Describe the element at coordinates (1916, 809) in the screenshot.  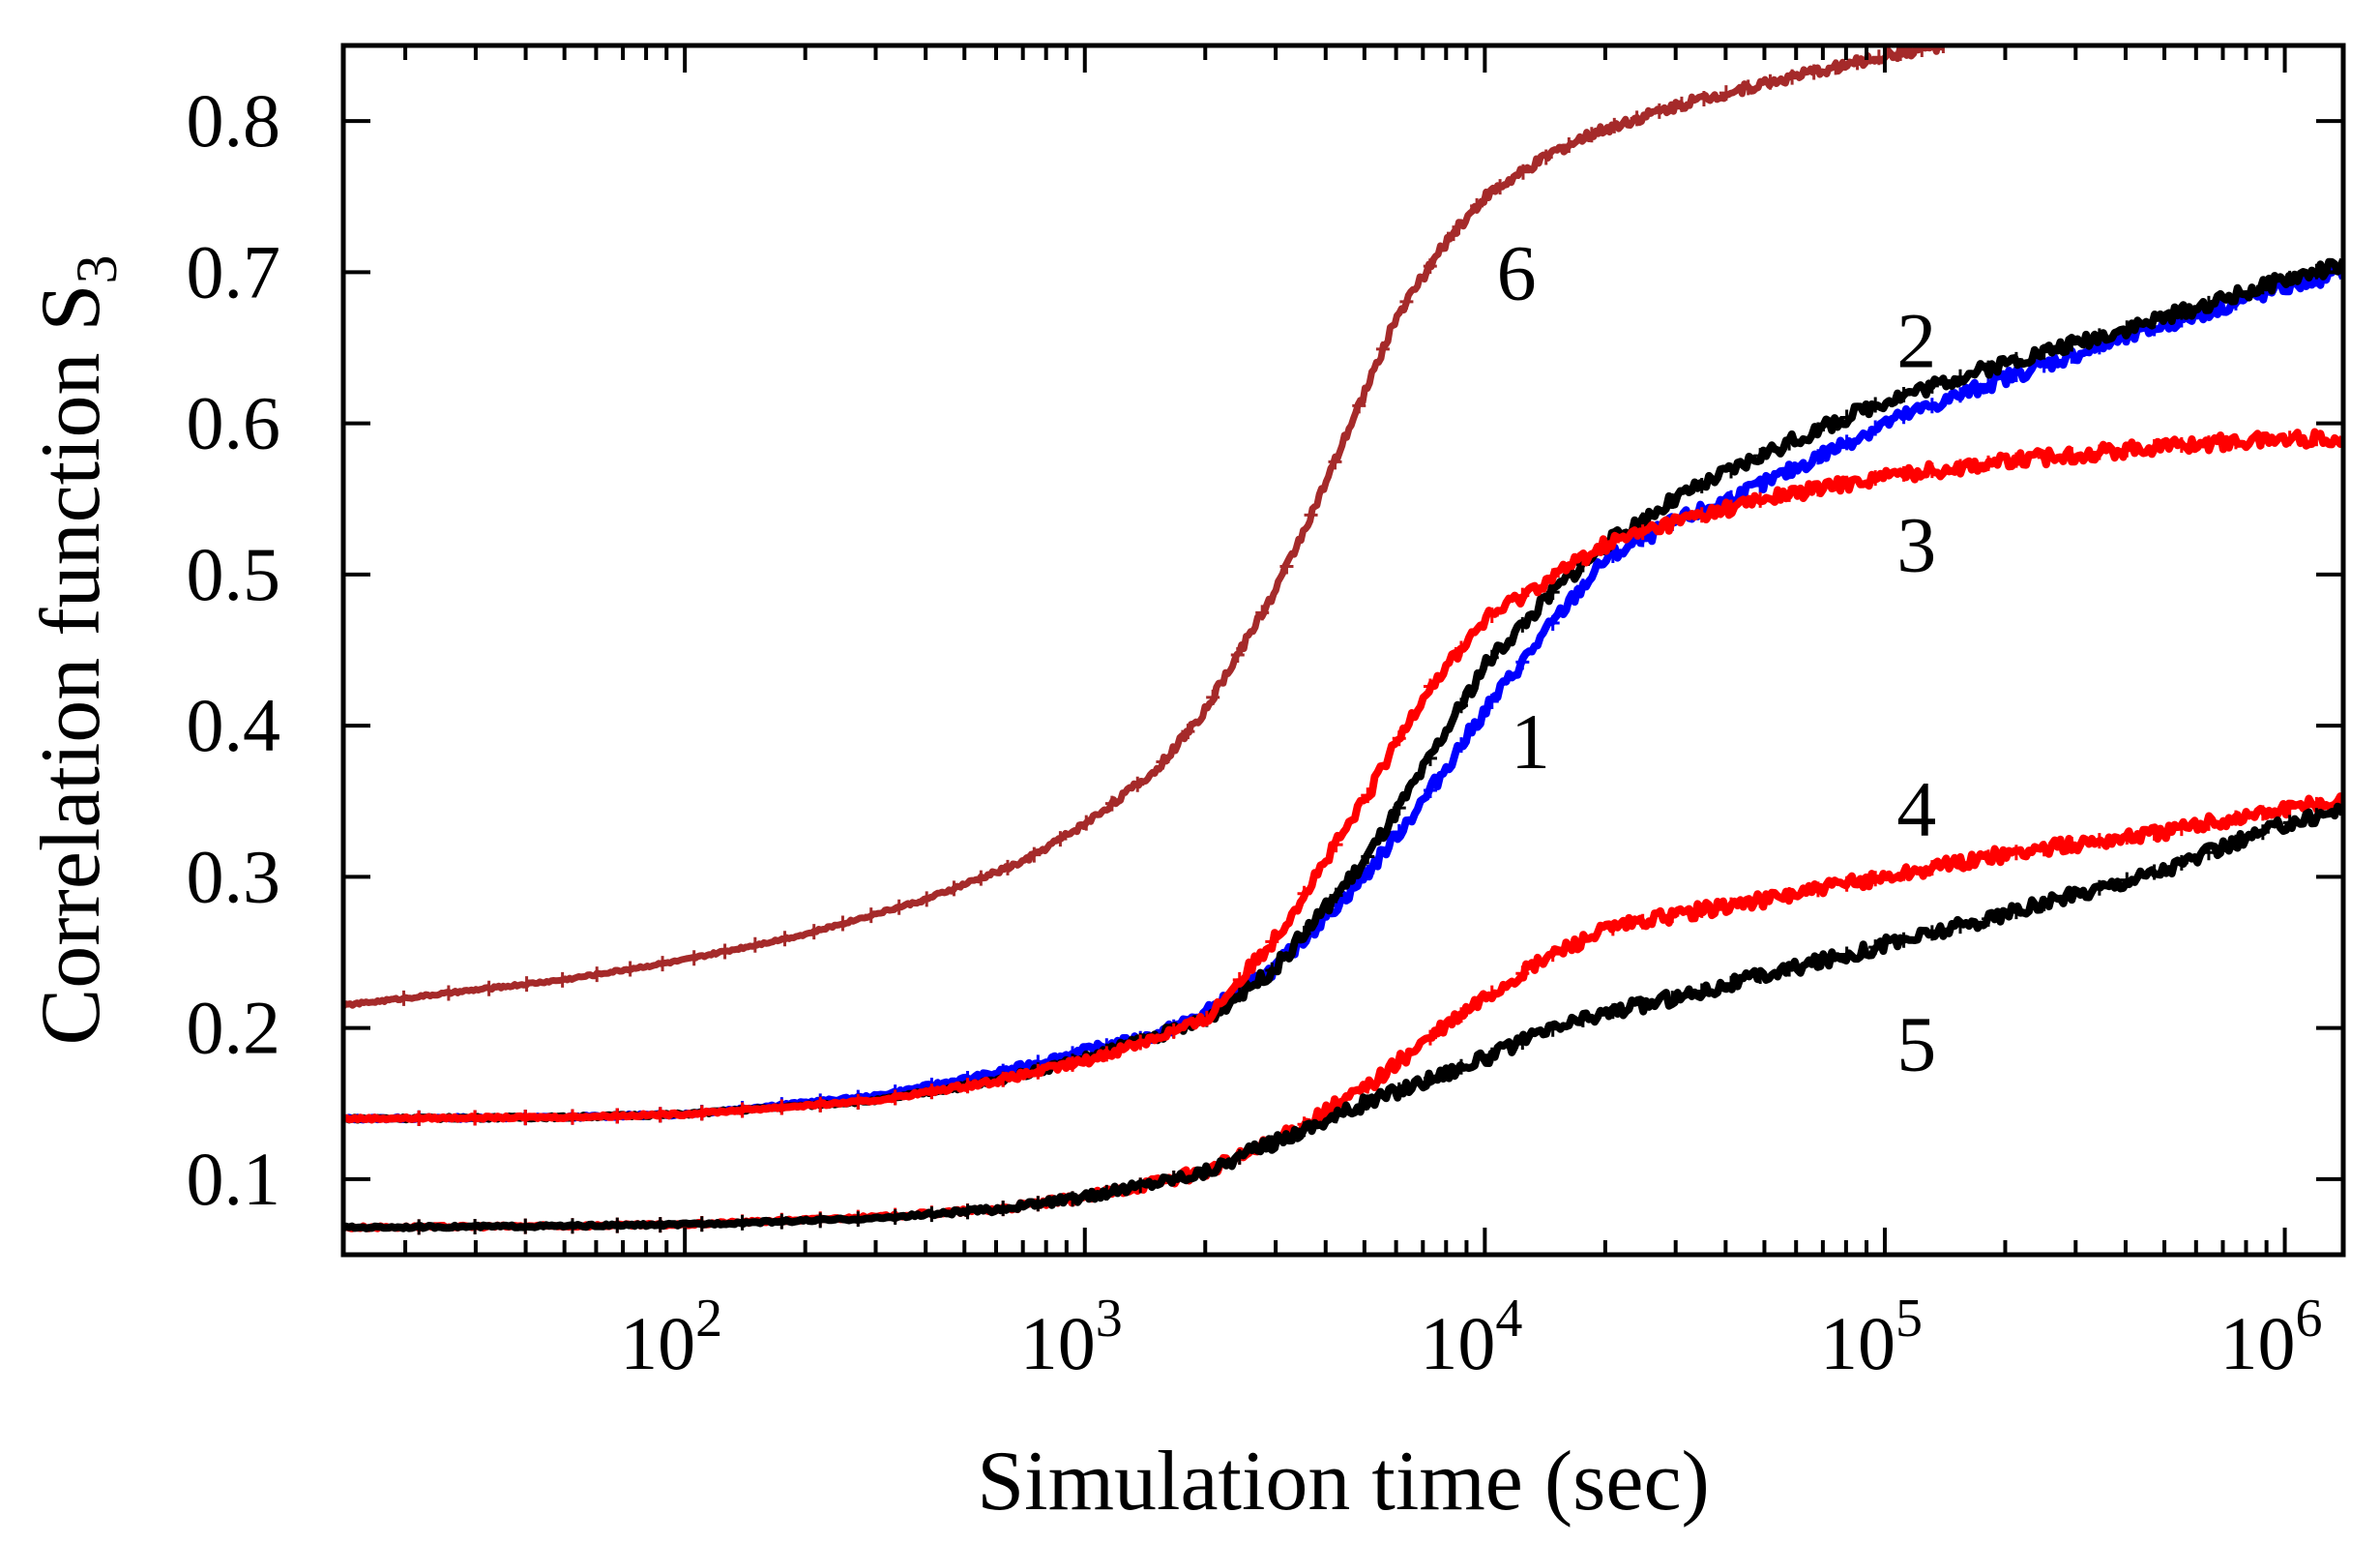
I see `series-label-4: 4` at that location.